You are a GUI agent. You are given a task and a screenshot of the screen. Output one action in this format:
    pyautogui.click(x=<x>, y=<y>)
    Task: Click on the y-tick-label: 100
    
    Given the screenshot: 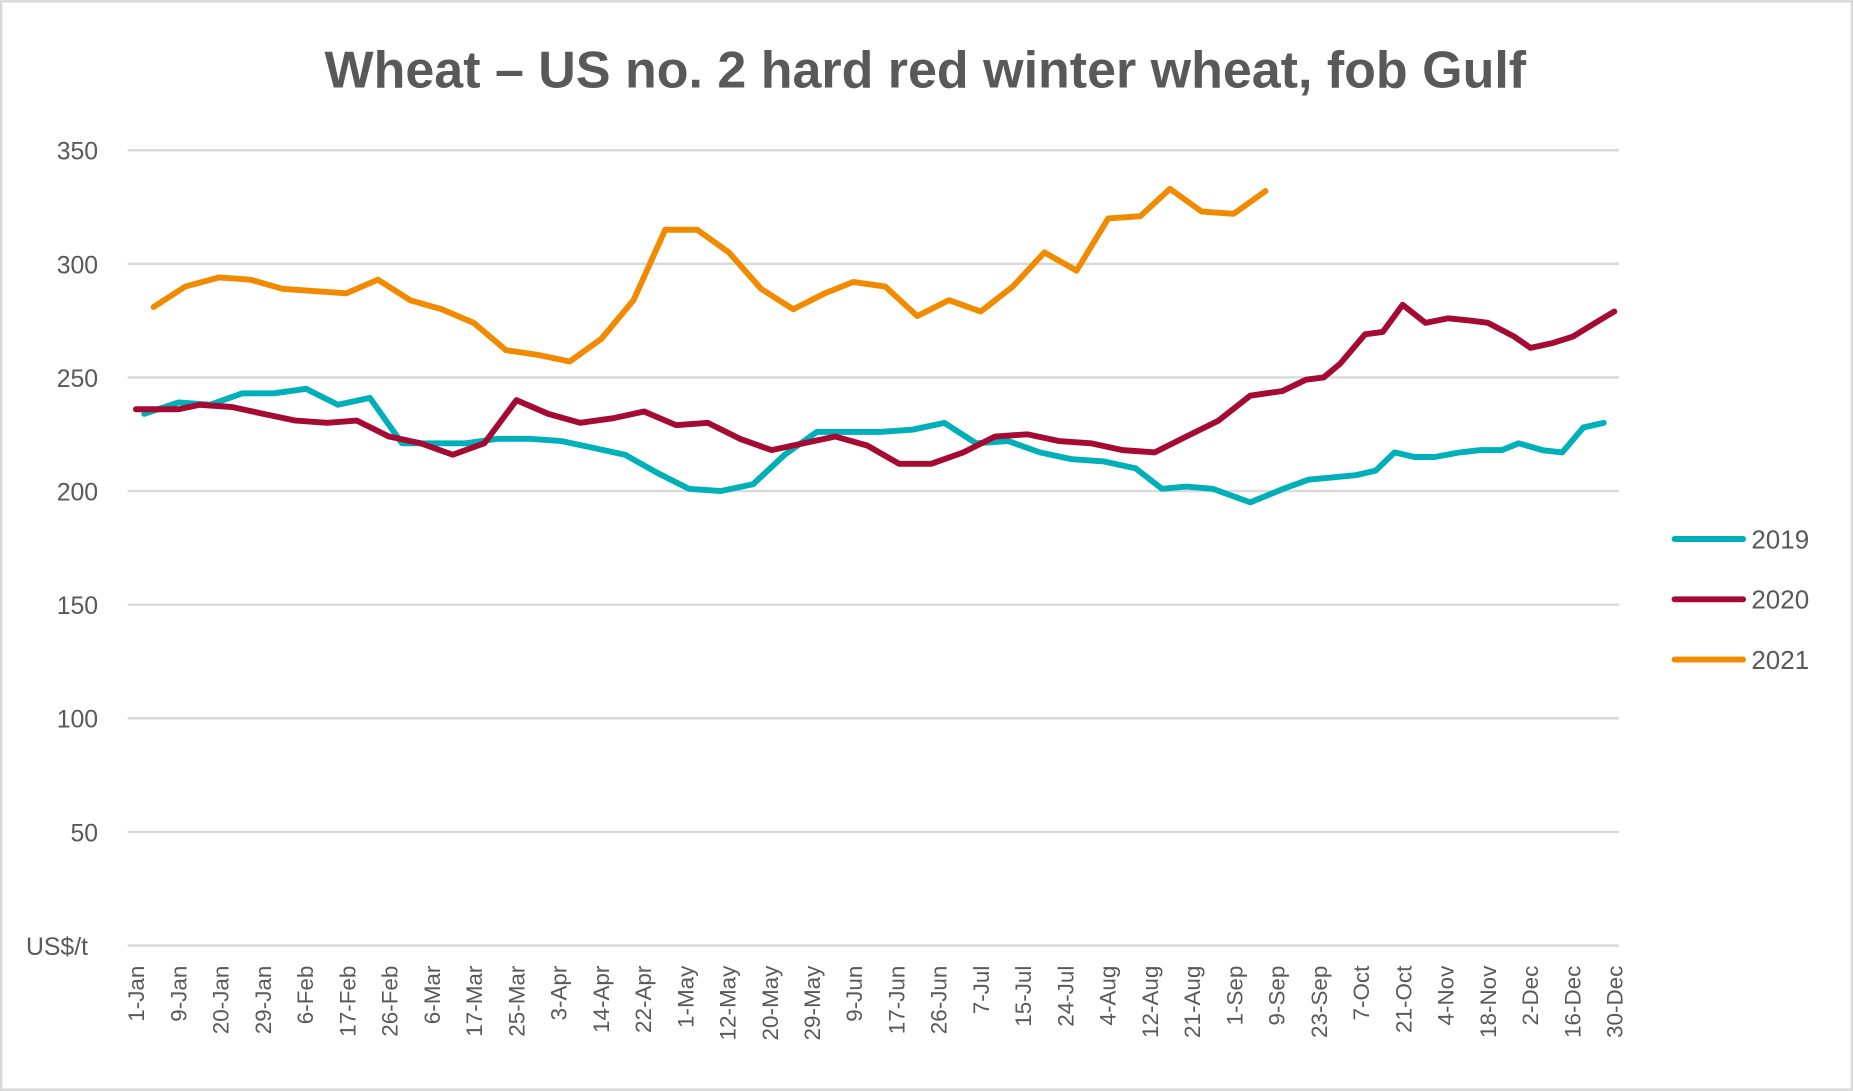 What is the action you would take?
    pyautogui.click(x=77, y=720)
    